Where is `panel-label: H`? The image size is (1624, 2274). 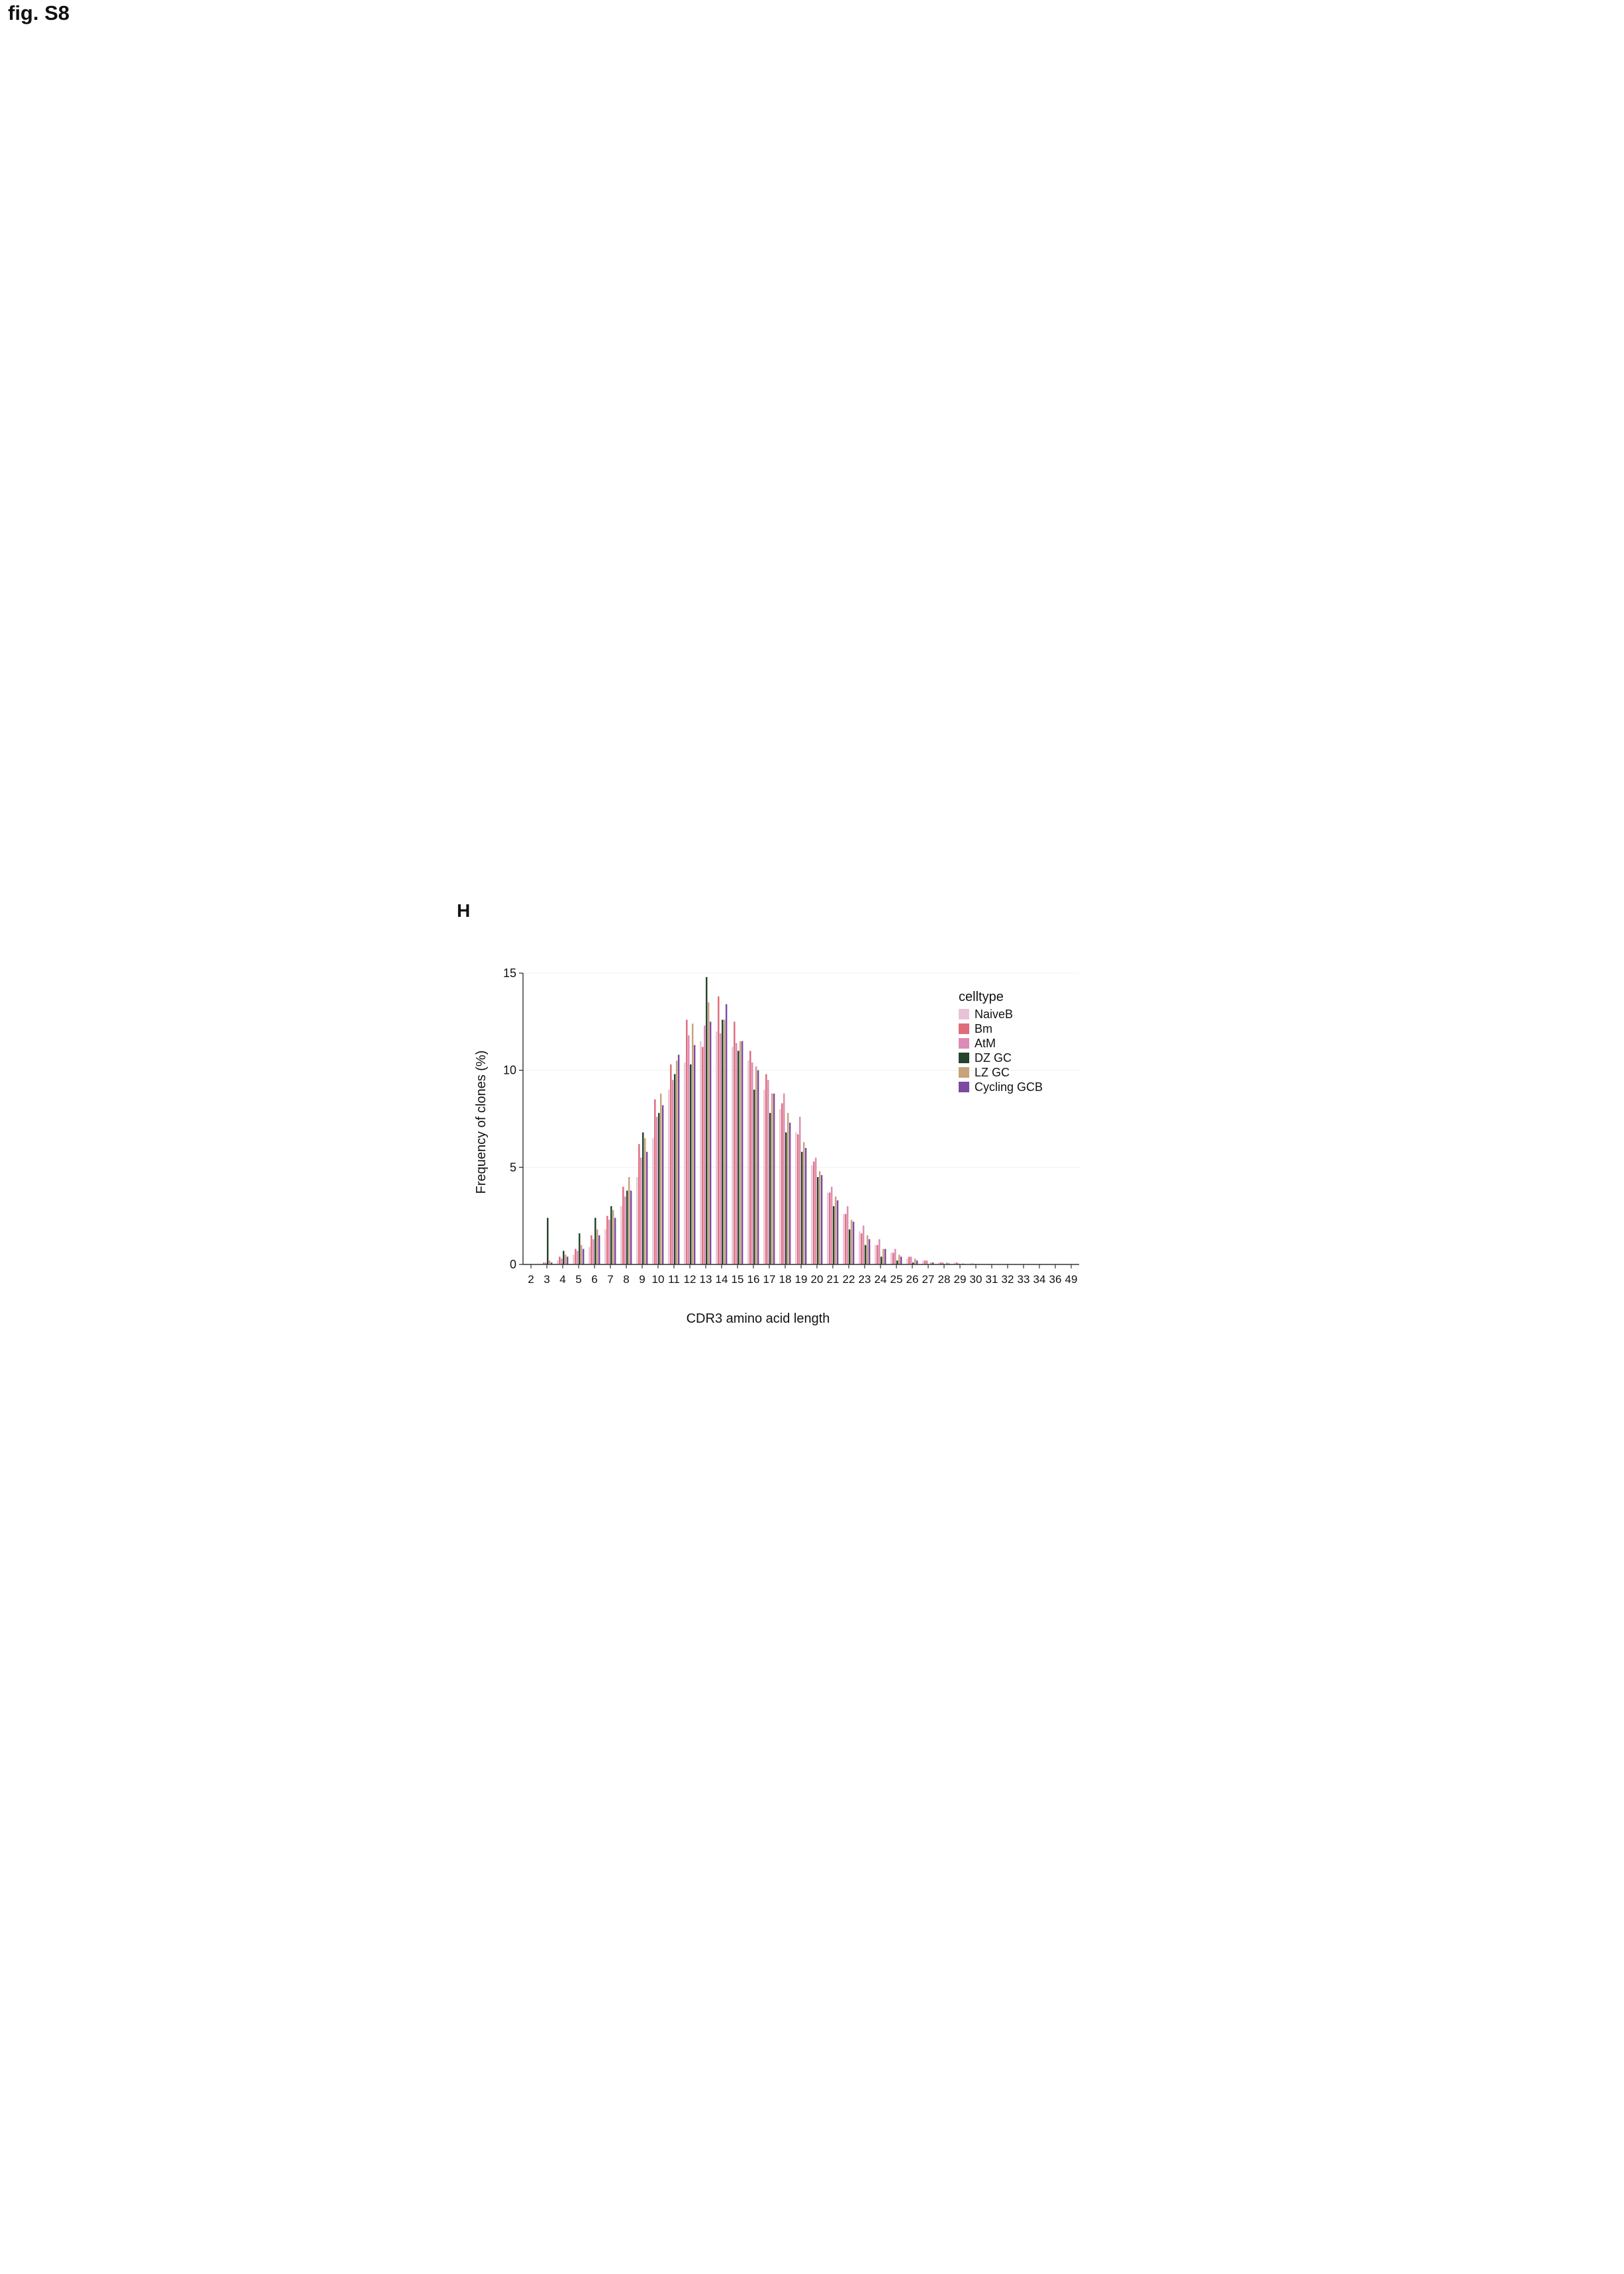 panel-label: H is located at coordinates (463, 910).